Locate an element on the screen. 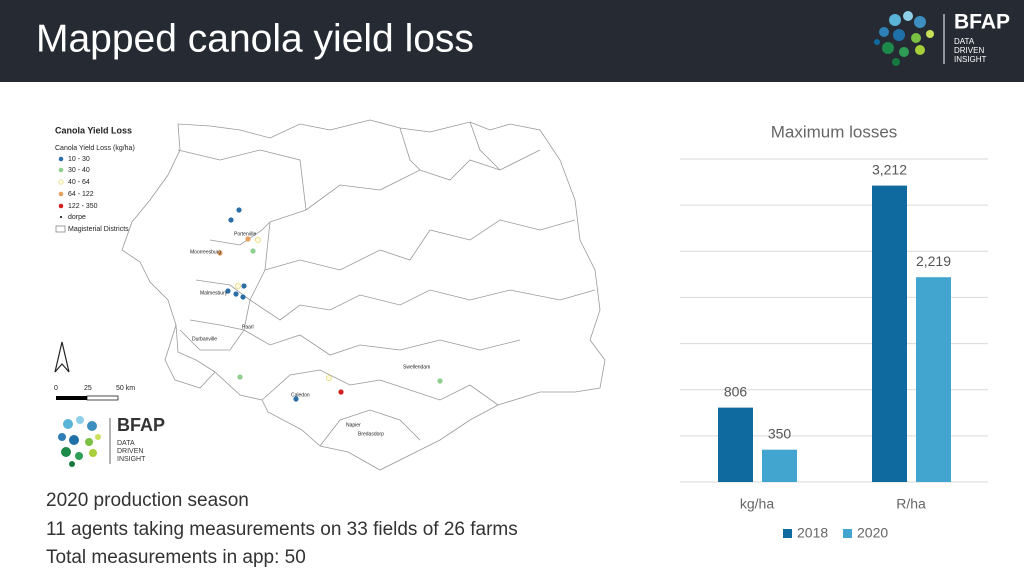 The image size is (1024, 576). town: Napier is located at coordinates (353, 425).